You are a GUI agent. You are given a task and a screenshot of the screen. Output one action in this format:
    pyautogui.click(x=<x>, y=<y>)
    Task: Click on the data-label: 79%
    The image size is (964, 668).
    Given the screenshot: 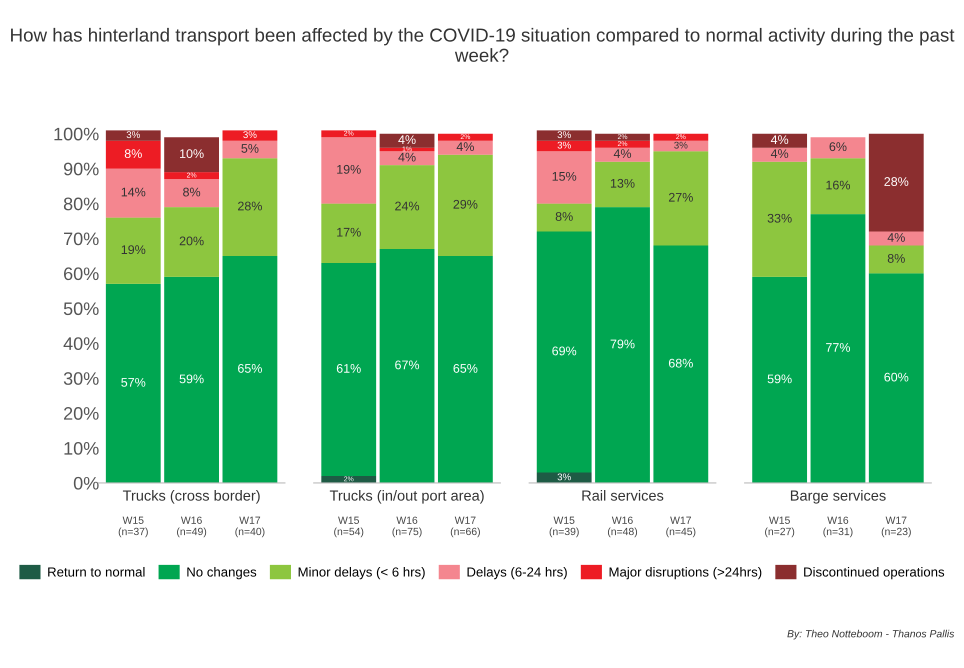 What is the action you would take?
    pyautogui.click(x=622, y=344)
    